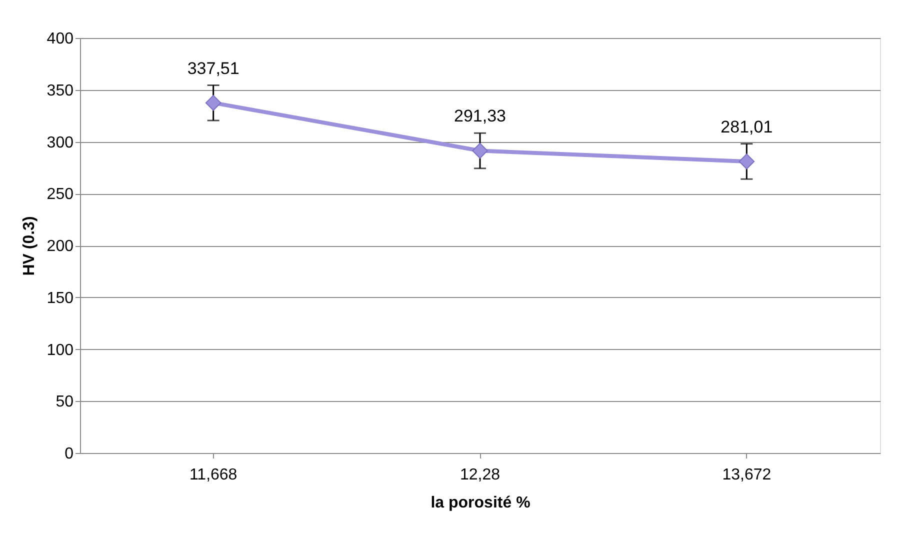 The image size is (915, 549). Describe the element at coordinates (60, 195) in the screenshot. I see `y-tick-label: 250` at that location.